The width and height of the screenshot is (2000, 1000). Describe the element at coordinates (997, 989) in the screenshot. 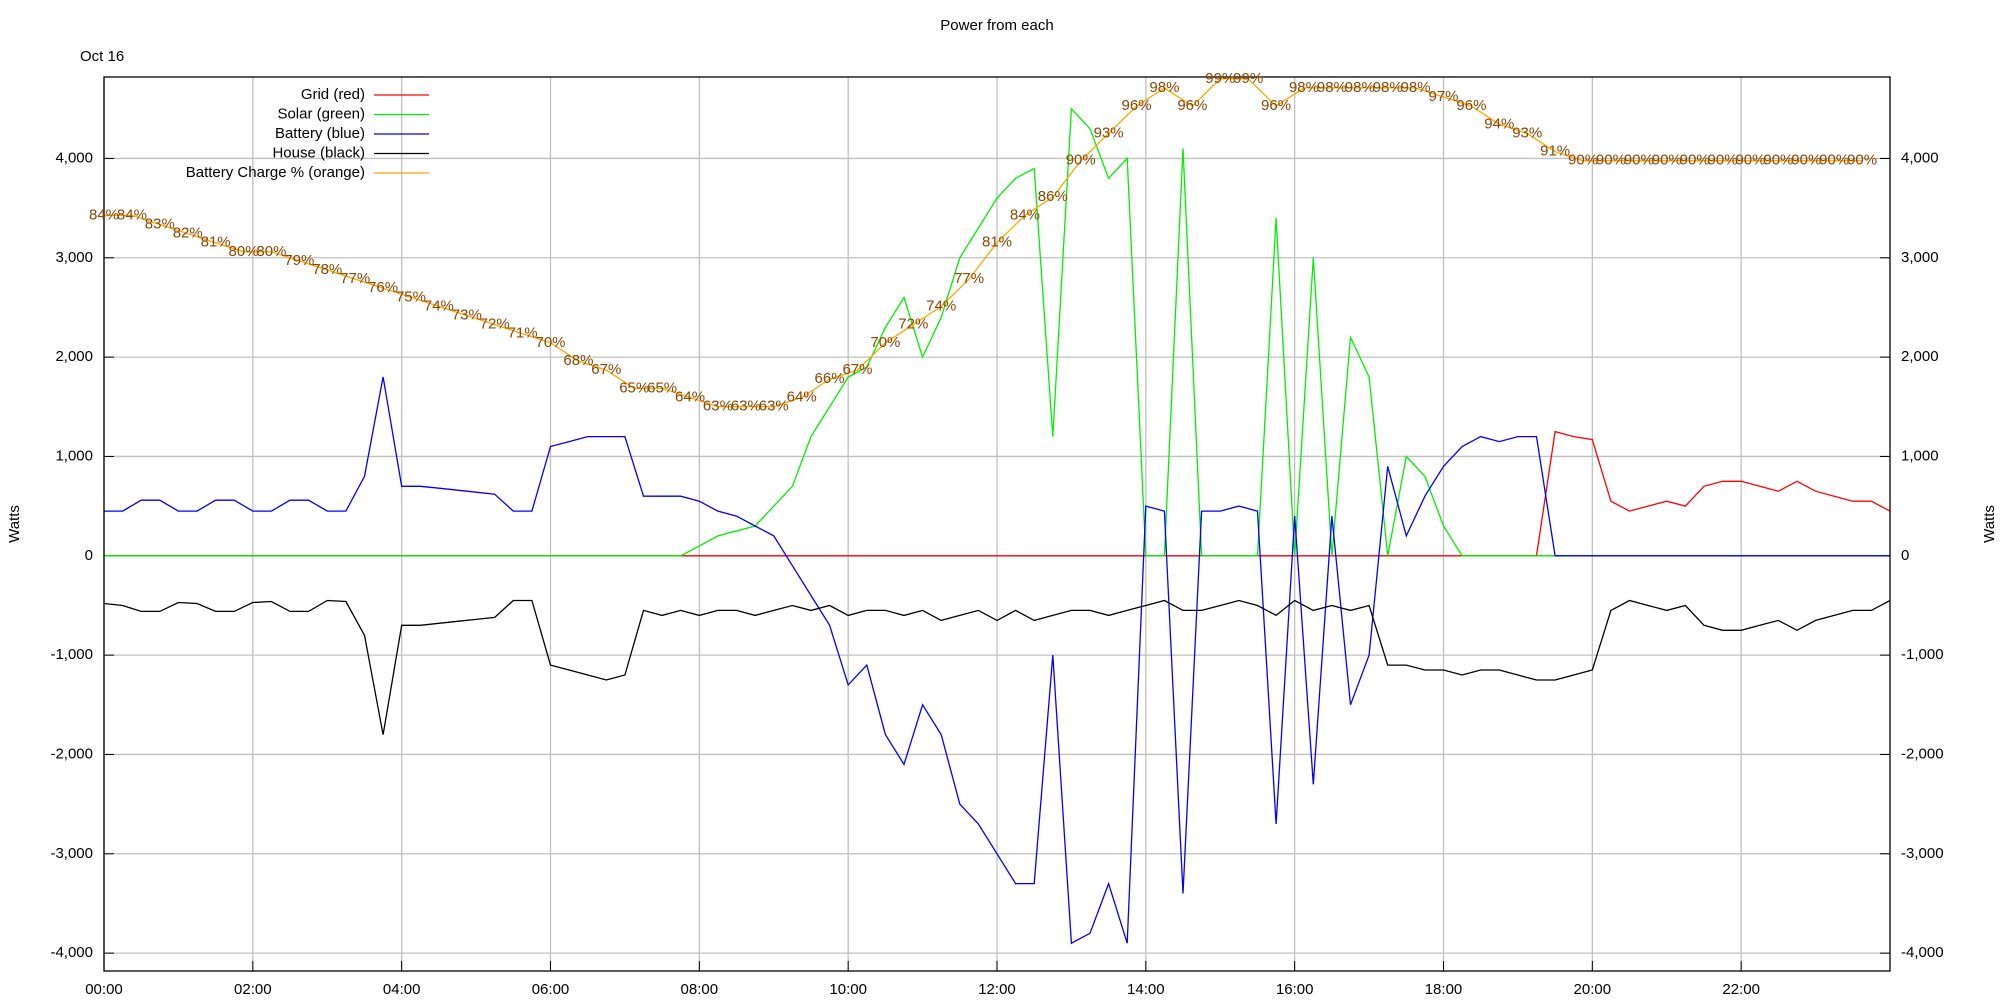

I see `x-tick-label: 12:00` at that location.